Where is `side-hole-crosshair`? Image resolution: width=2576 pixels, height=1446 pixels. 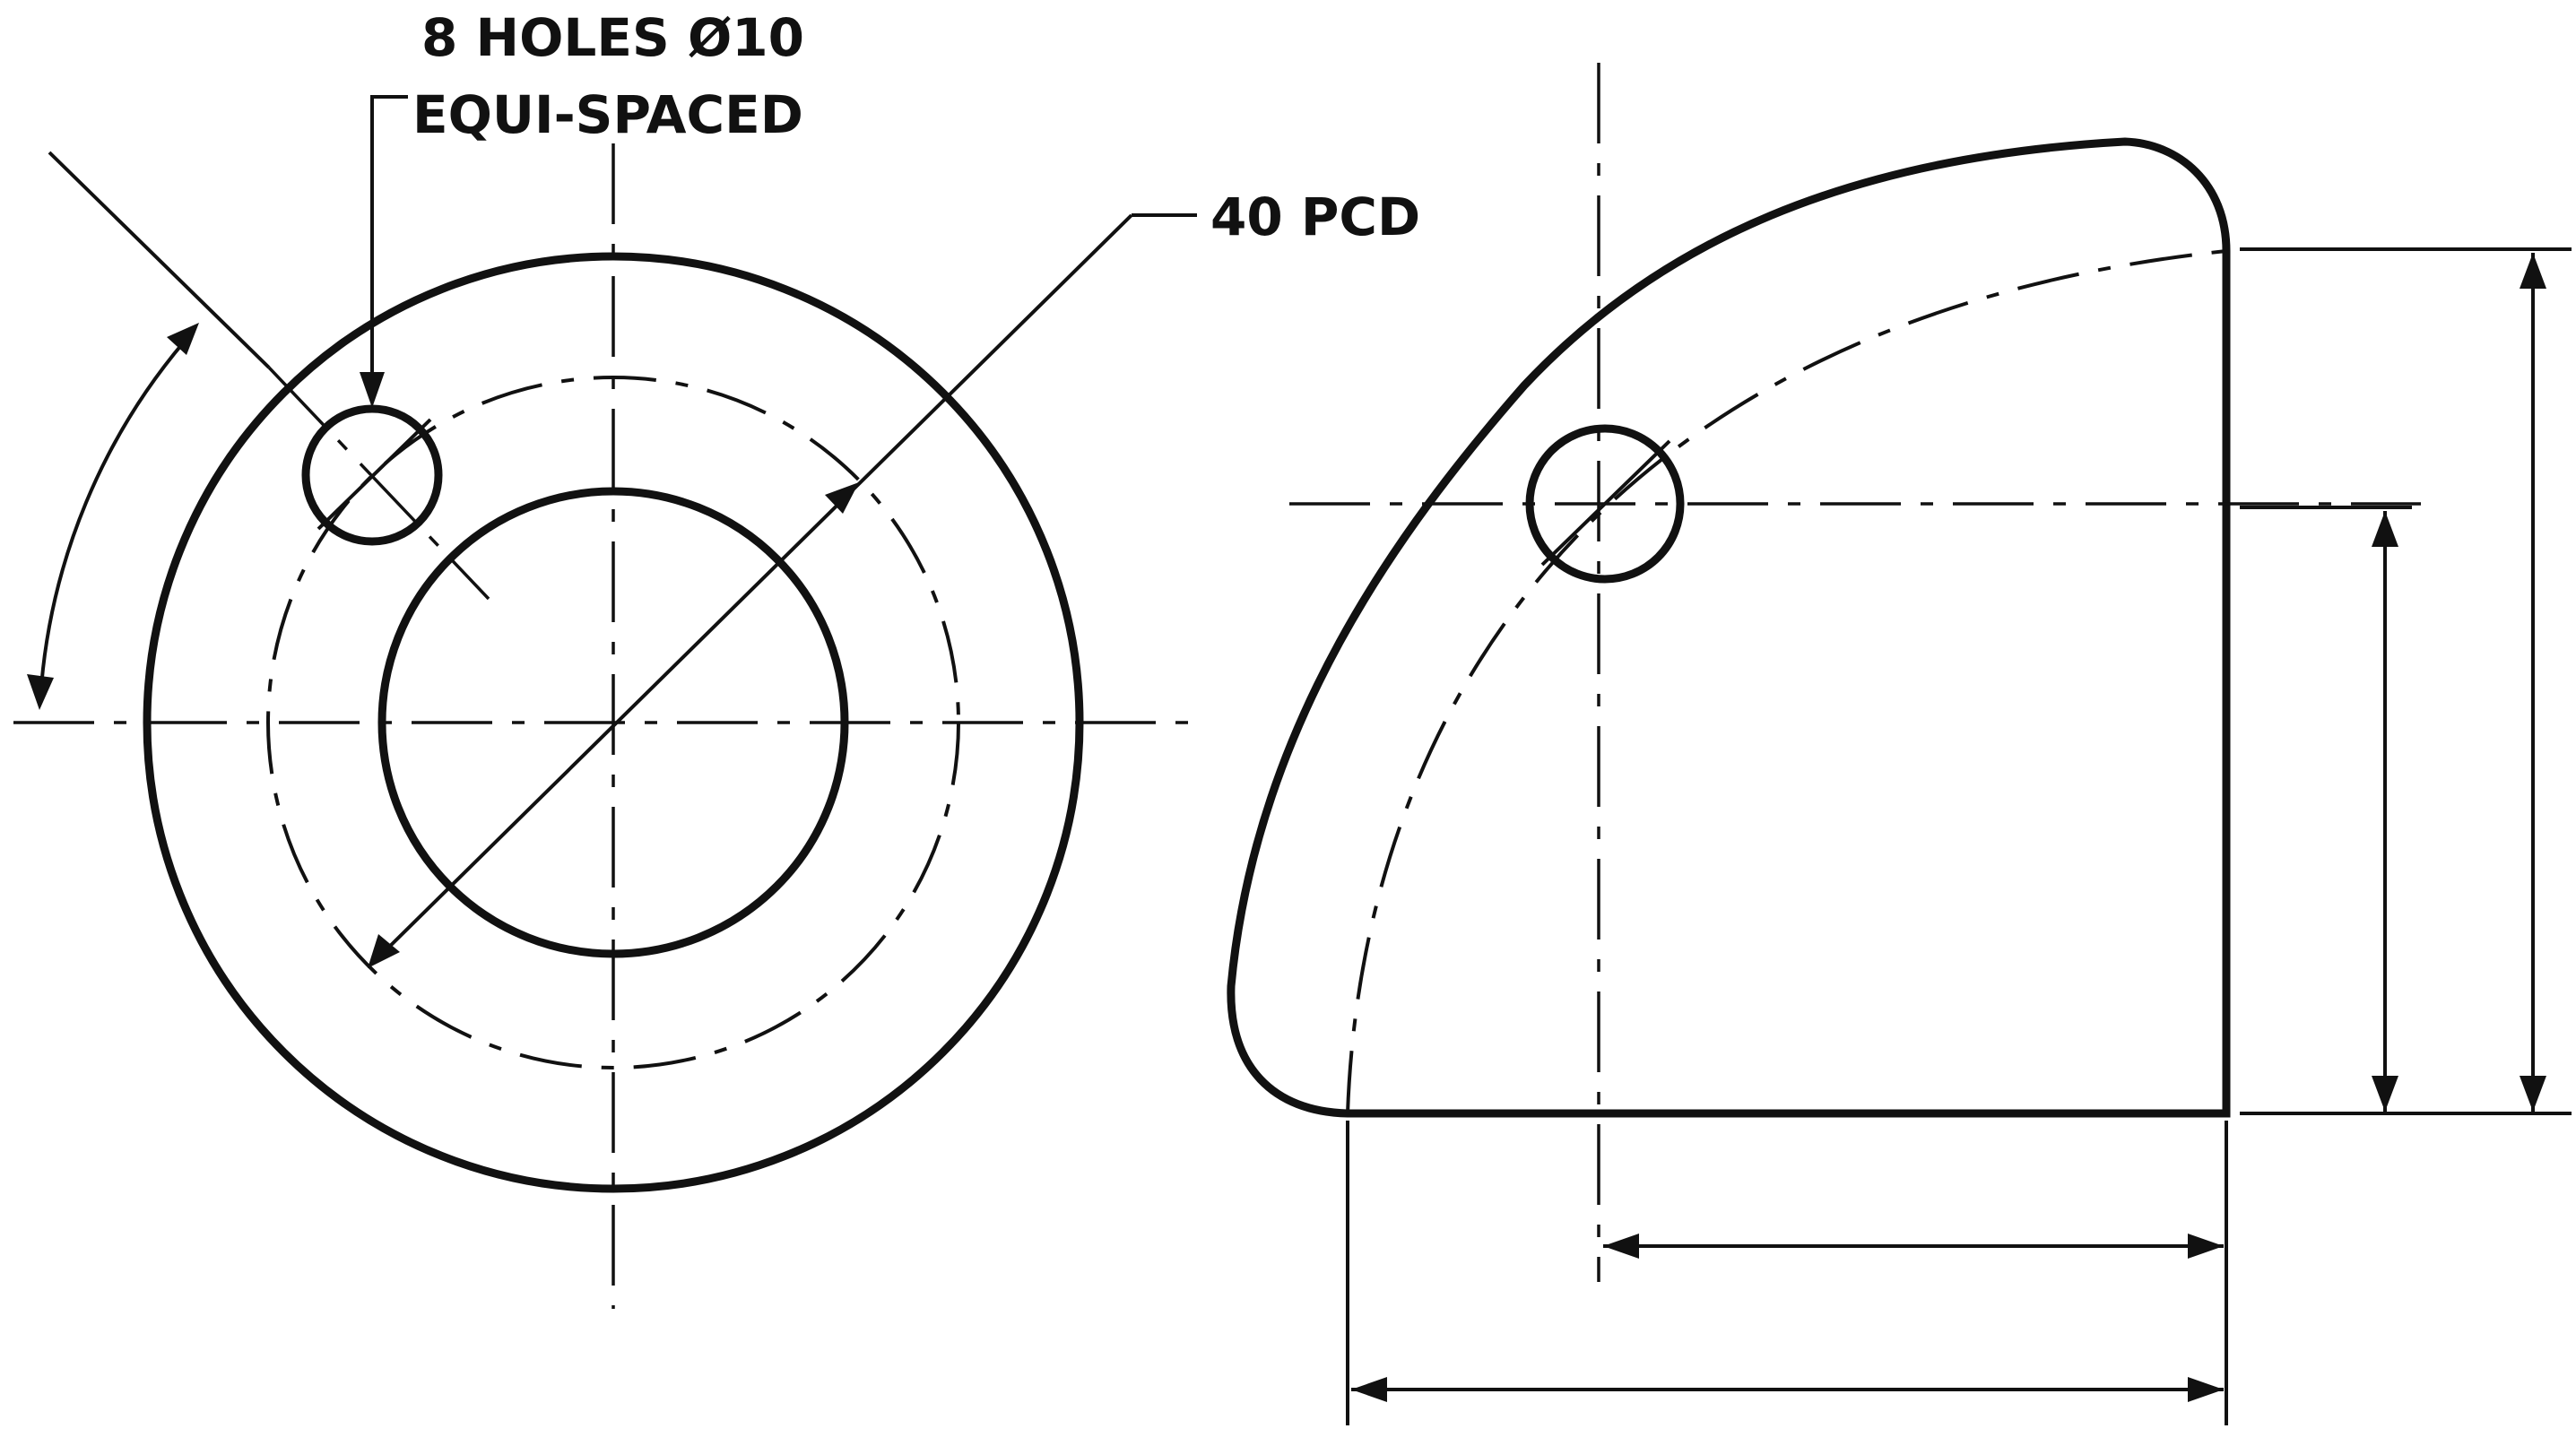
side-hole-crosshair is located at coordinates (1605, 503).